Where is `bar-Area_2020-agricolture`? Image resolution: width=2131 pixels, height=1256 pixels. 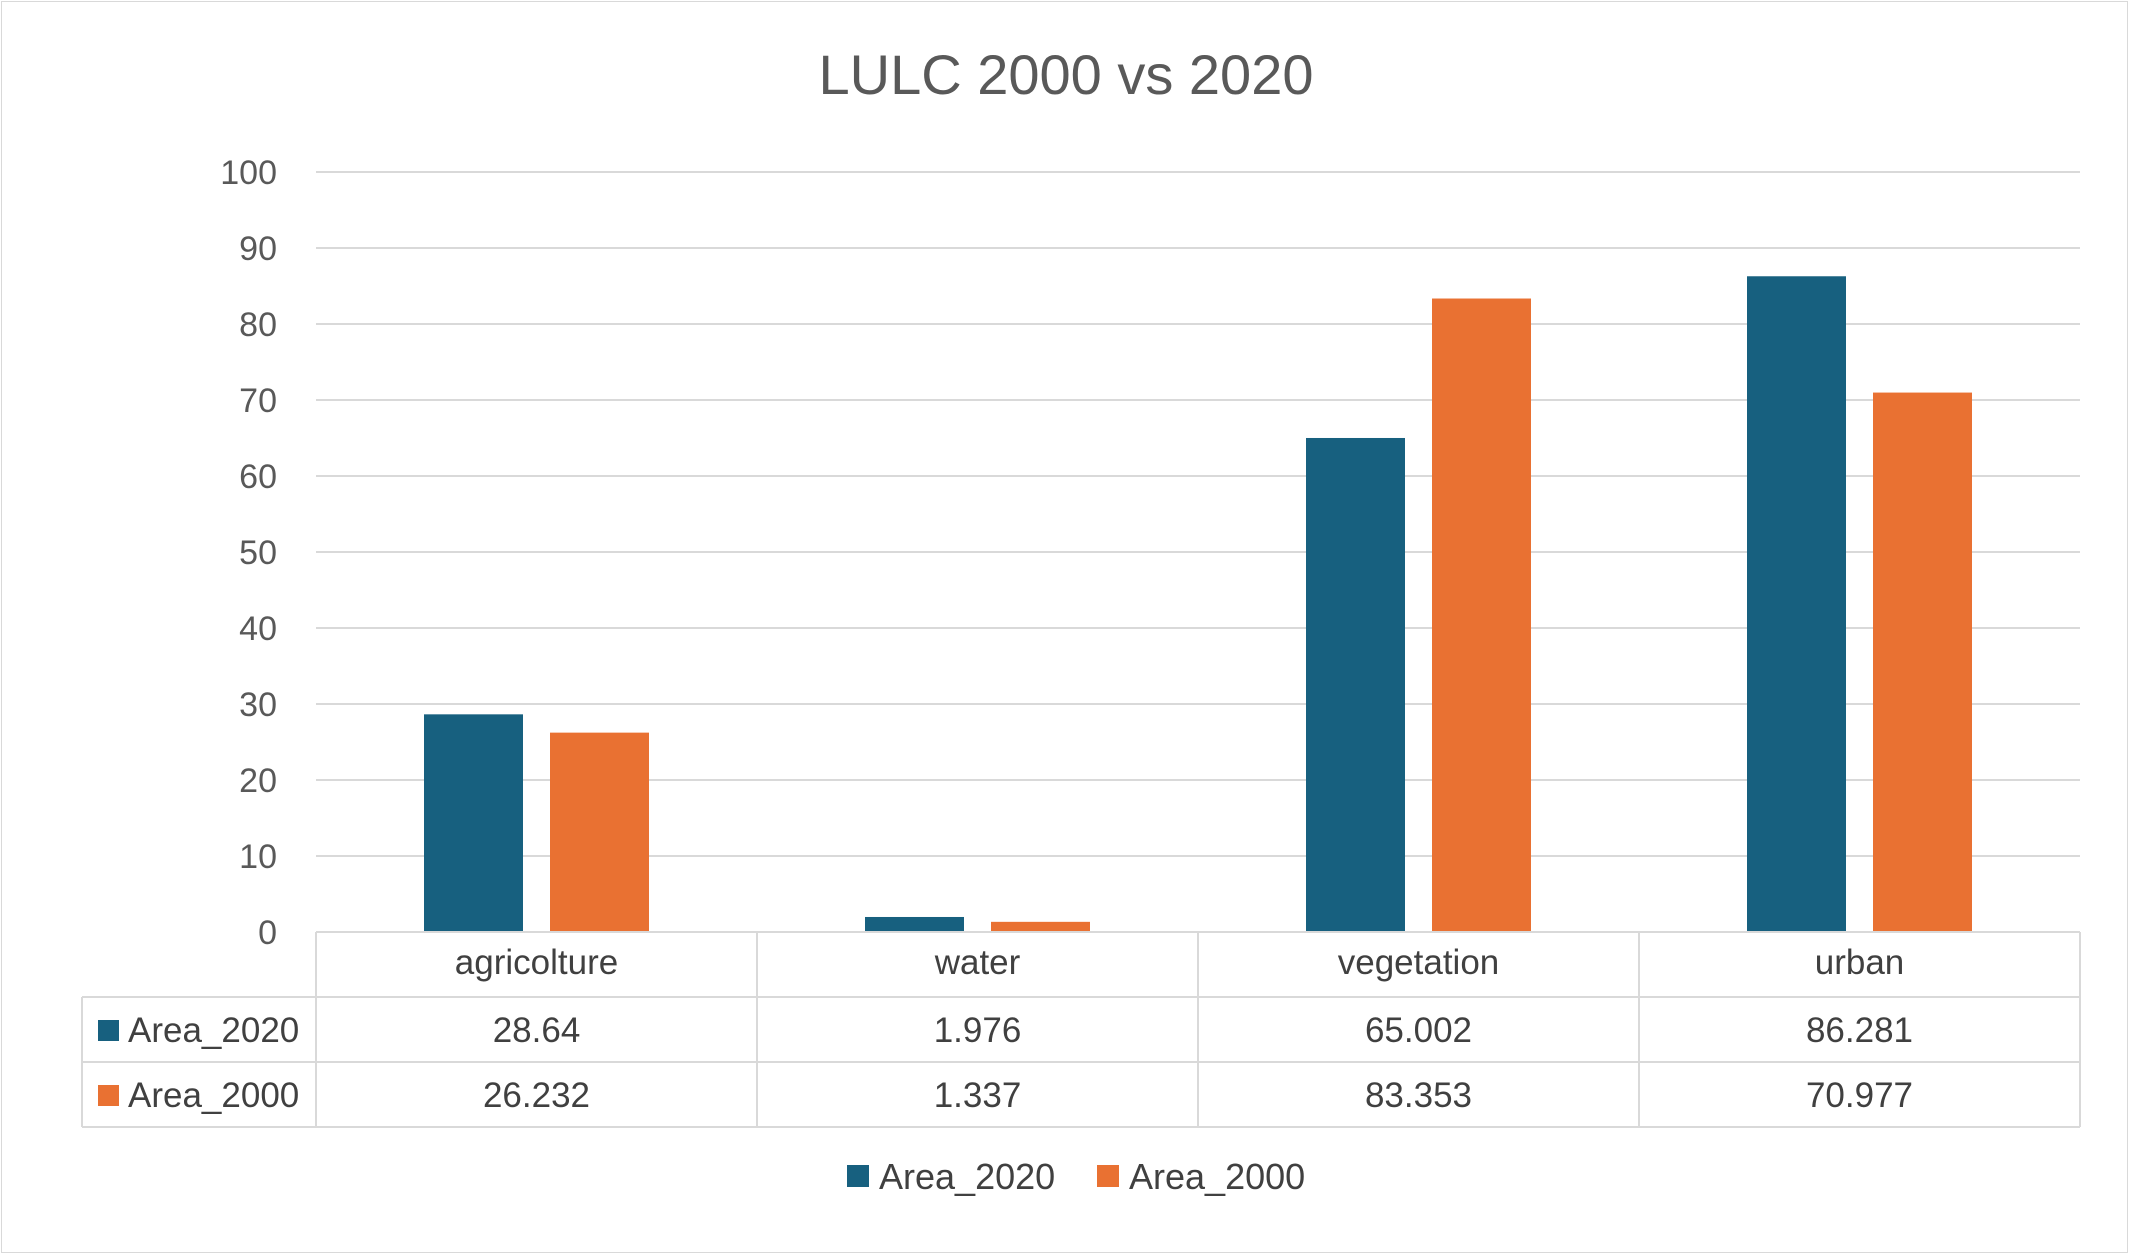
bar-Area_2020-agricolture is located at coordinates (473, 823).